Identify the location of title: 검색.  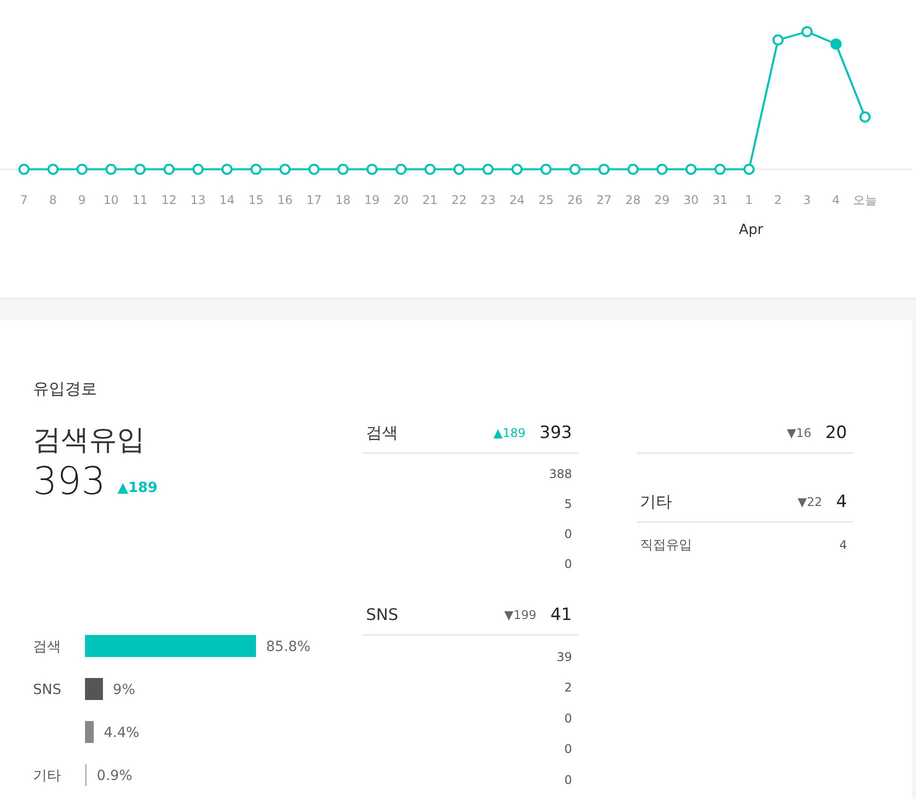
(382, 432).